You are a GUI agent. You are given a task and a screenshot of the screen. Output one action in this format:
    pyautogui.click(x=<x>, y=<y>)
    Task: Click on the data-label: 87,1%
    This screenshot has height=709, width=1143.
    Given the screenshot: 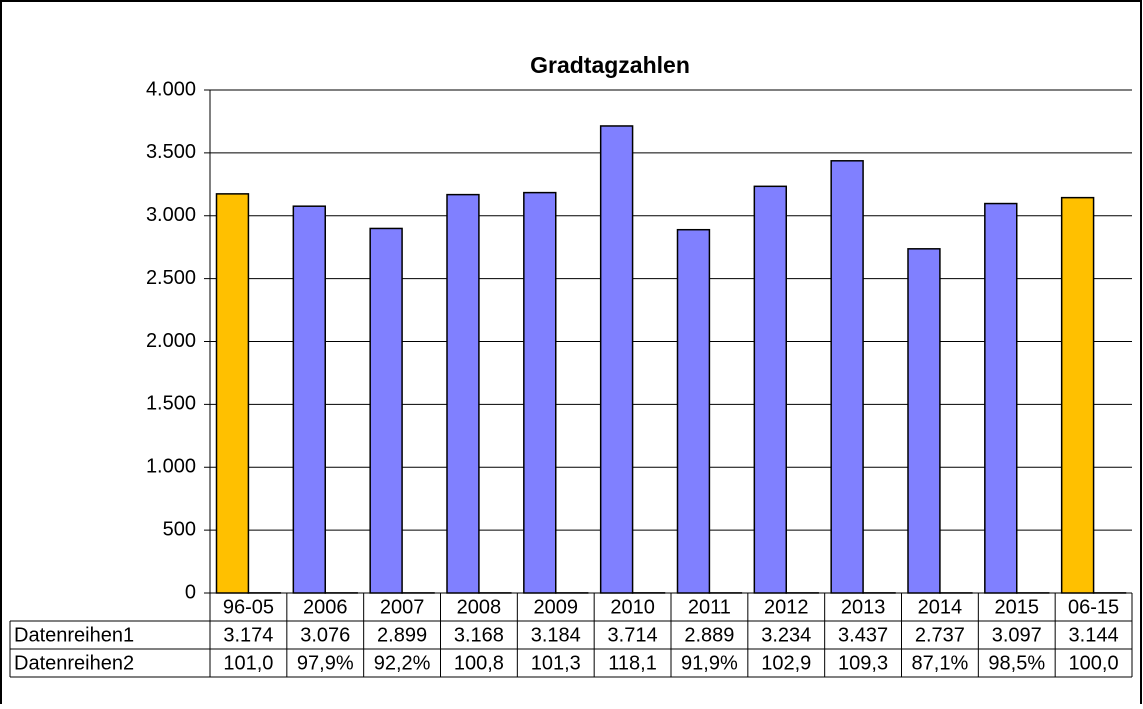 What is the action you would take?
    pyautogui.click(x=940, y=663)
    